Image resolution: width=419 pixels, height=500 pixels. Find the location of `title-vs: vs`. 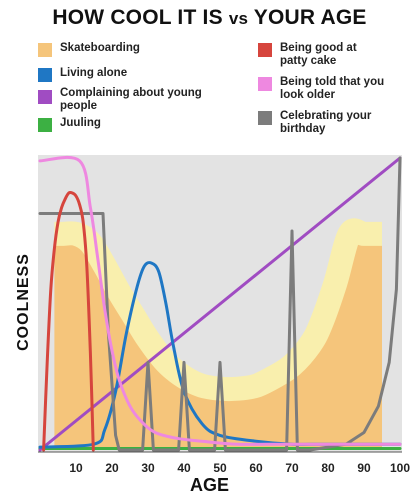

title-vs: vs is located at coordinates (238, 18).